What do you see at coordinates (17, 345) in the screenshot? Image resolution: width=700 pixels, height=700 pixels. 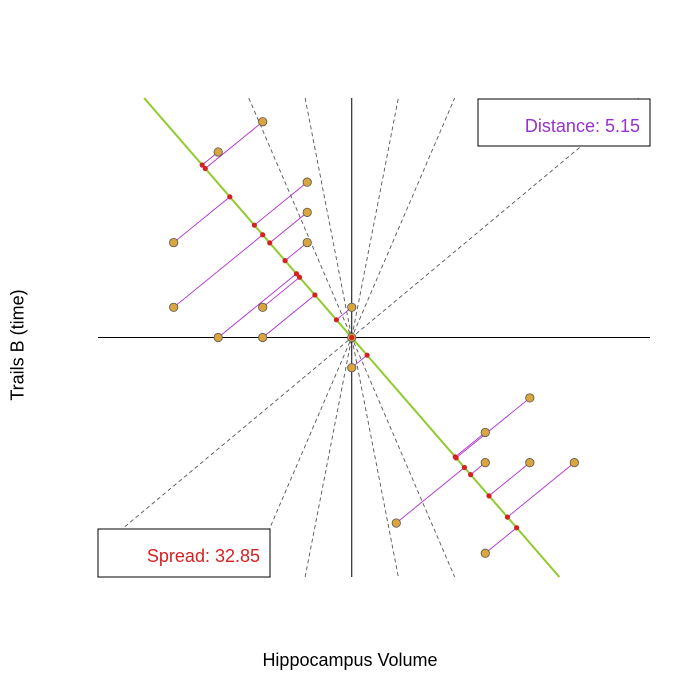 I see `y-axis-label: Trails B (time)` at bounding box center [17, 345].